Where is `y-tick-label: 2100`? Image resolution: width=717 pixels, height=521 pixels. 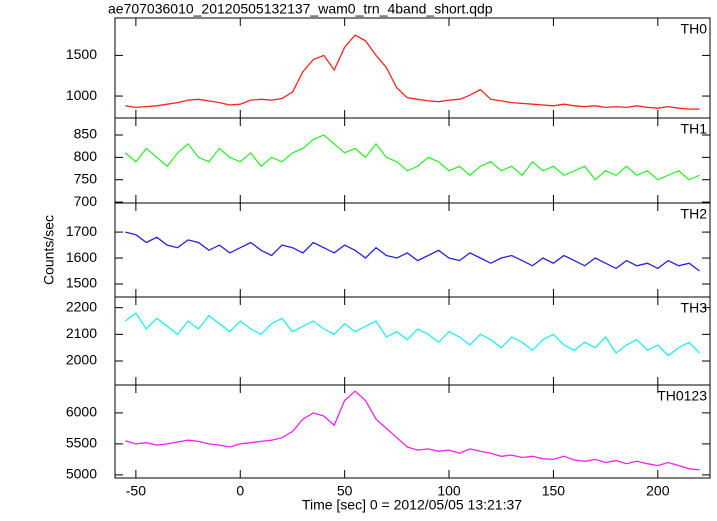 y-tick-label: 2100 is located at coordinates (81, 333).